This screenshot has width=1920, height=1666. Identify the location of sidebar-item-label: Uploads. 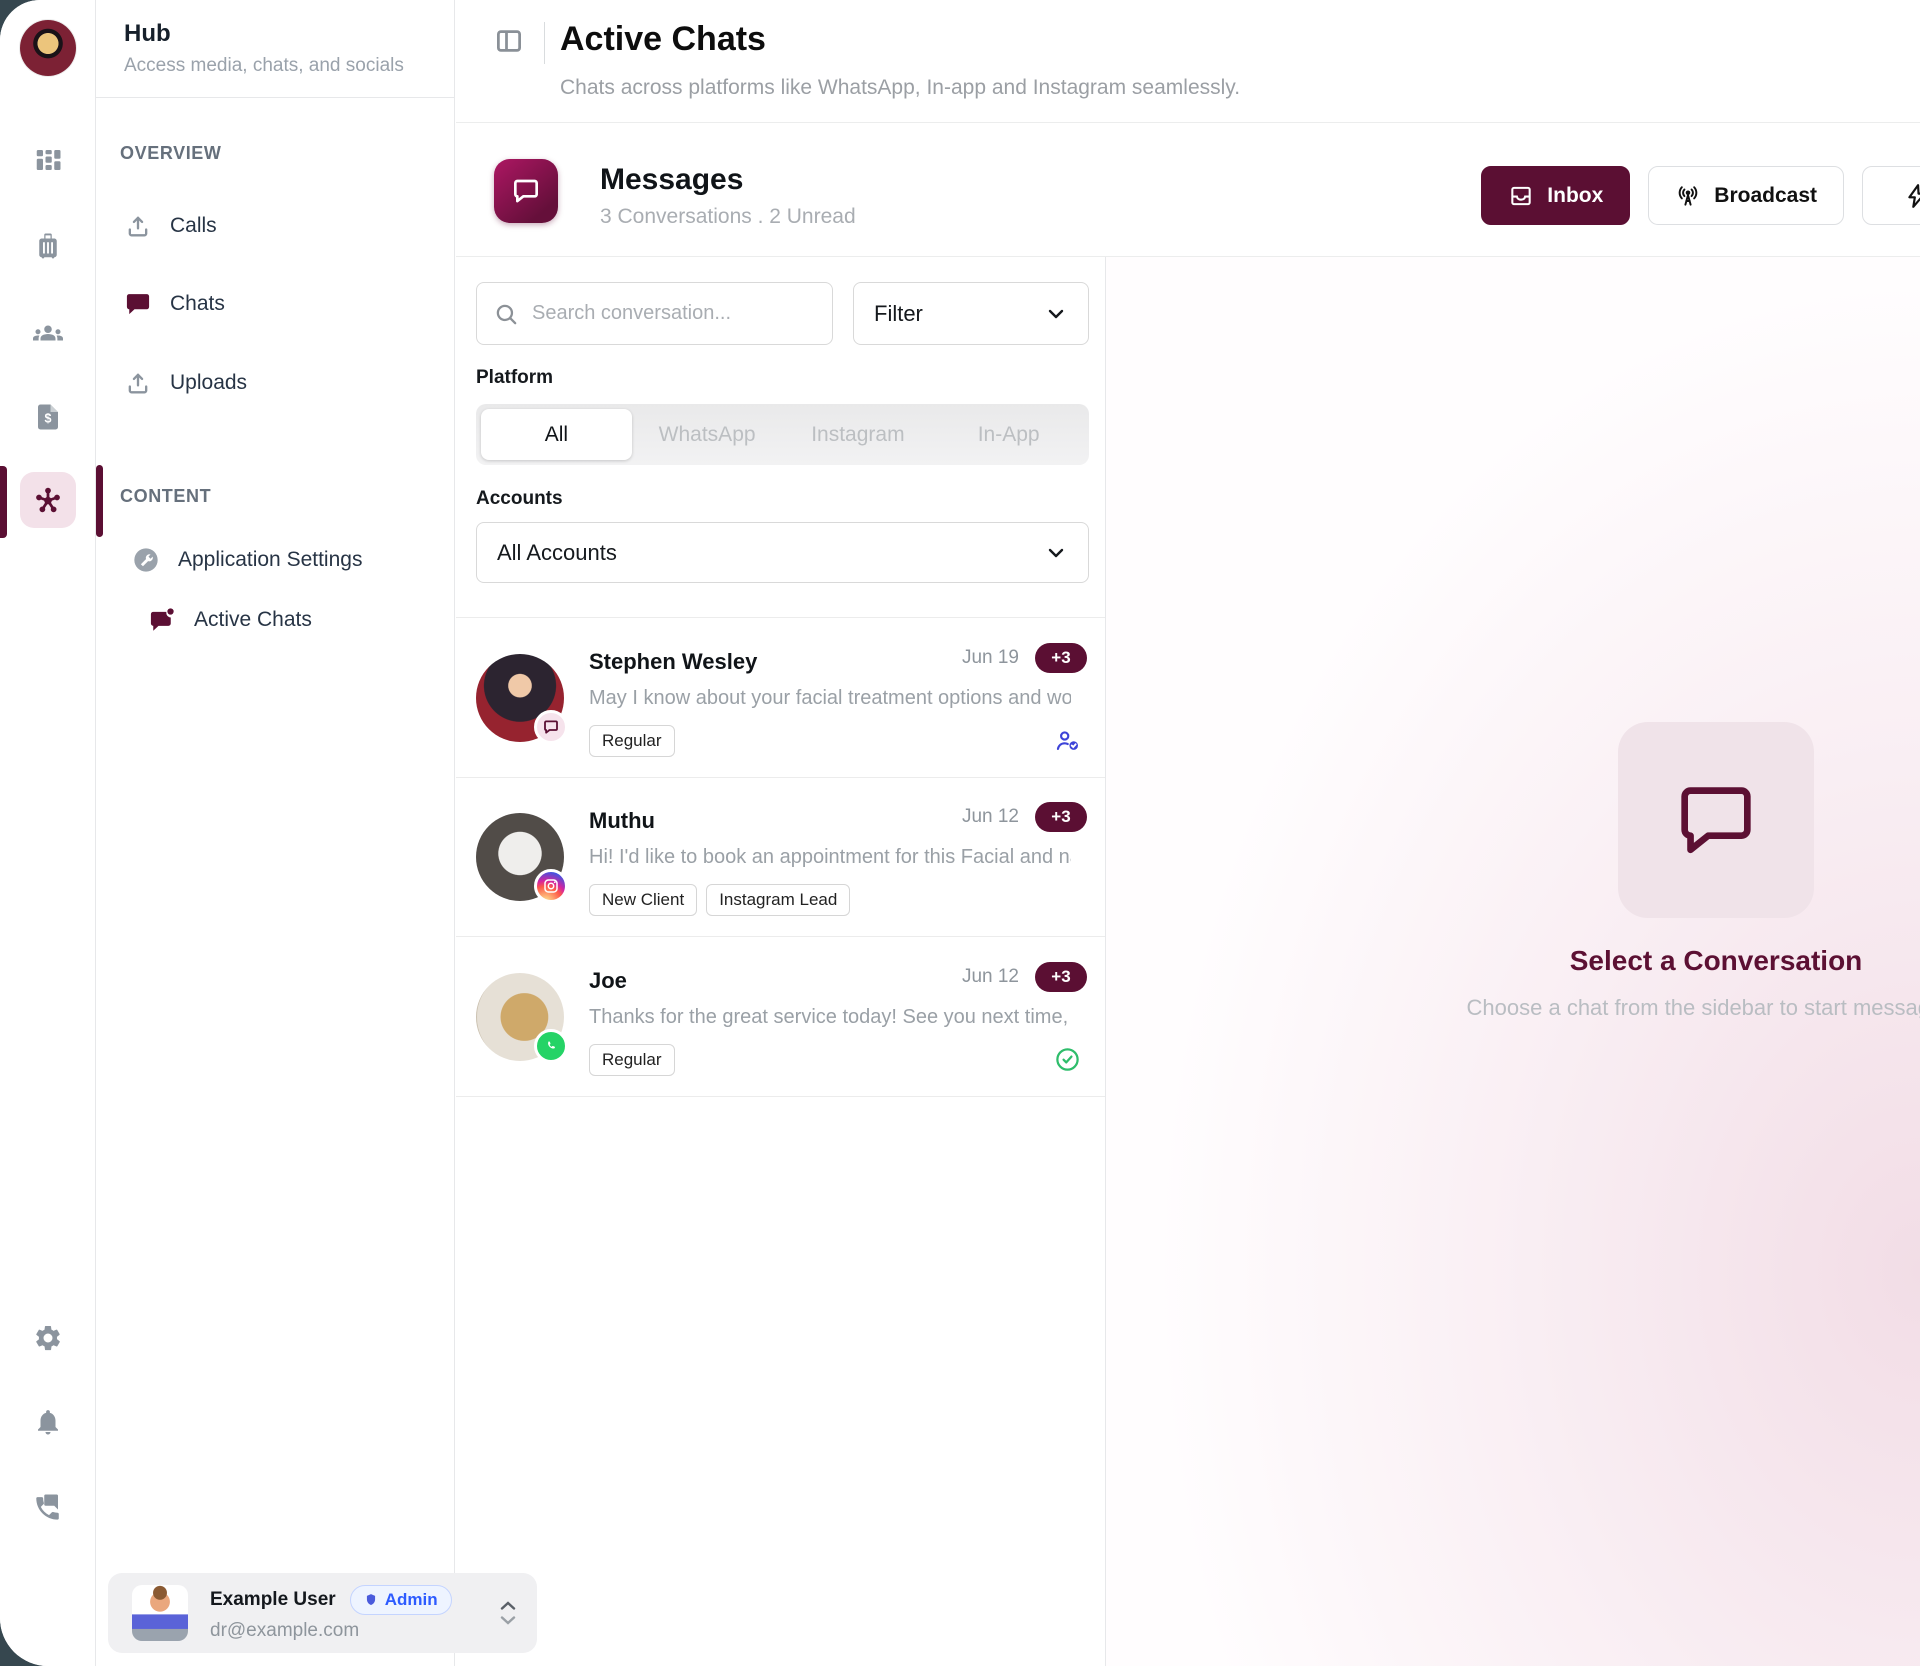
(209, 382).